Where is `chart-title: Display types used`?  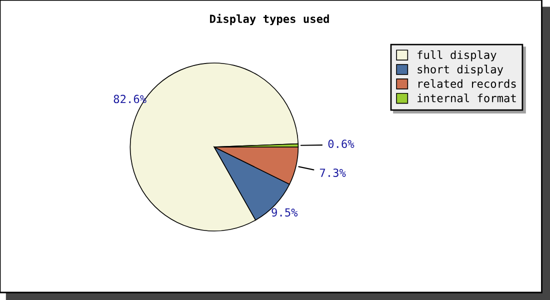
chart-title: Display types used is located at coordinates (269, 20).